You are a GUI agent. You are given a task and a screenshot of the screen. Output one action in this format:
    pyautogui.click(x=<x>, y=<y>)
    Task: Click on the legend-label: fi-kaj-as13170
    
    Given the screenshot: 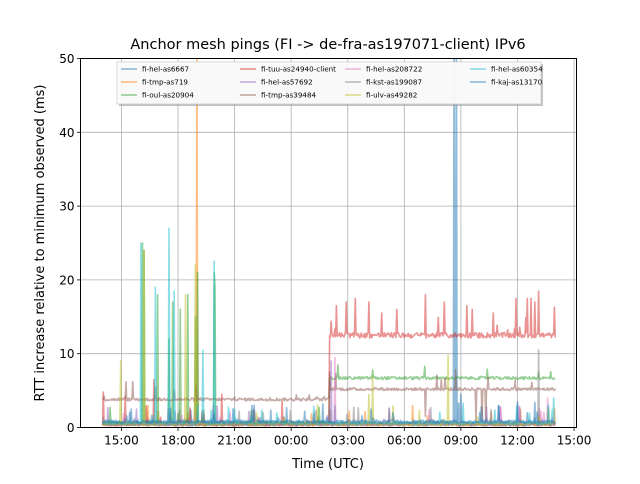 What is the action you would take?
    pyautogui.click(x=517, y=82)
    